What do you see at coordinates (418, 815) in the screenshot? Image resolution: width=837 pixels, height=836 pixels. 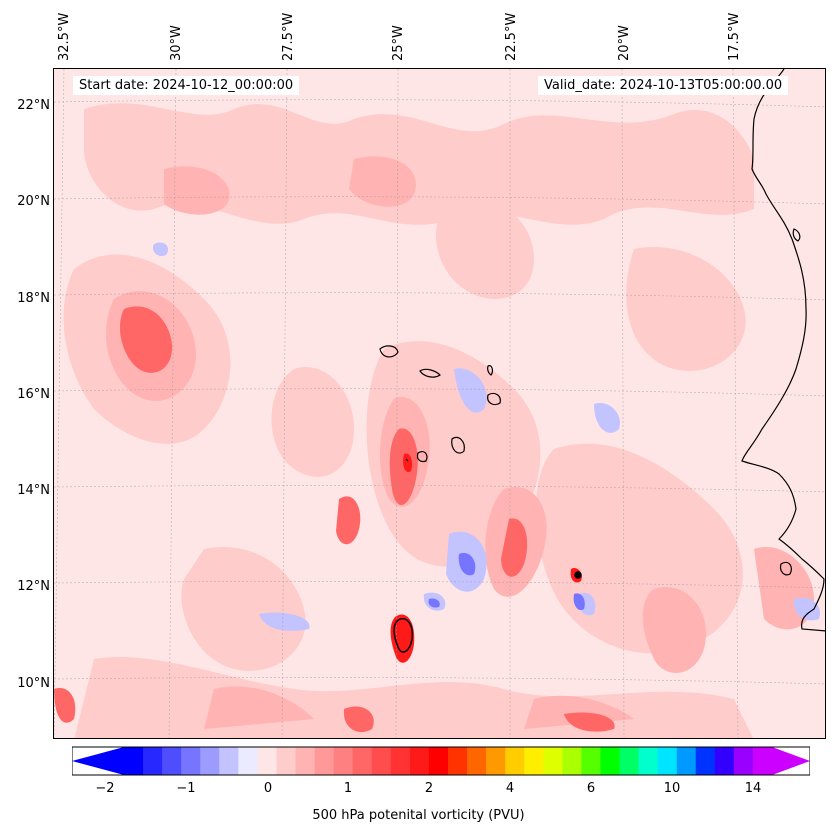 I see `colorbar-title: 500 hPa potenital vorticity (PVU)` at bounding box center [418, 815].